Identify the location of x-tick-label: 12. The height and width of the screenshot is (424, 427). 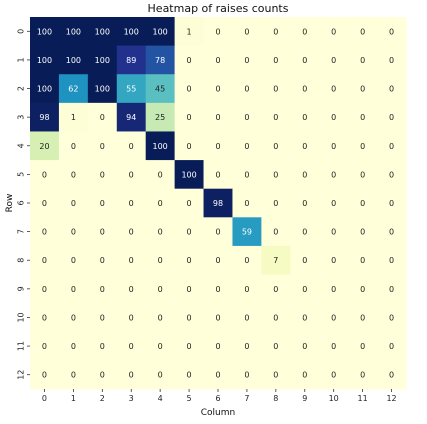
(391, 398).